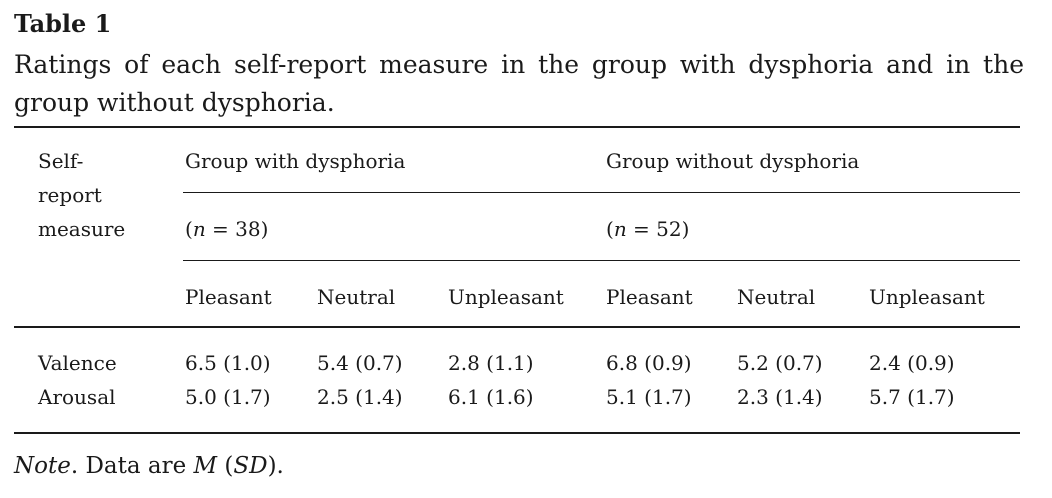  Describe the element at coordinates (912, 397) in the screenshot. I see `table-cell: 5.7 (1.7)` at that location.